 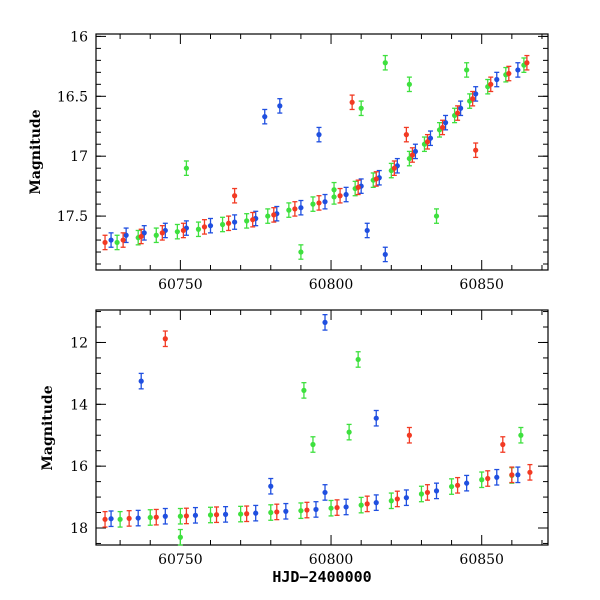 I want to click on y-tick-label: 18, so click(x=79, y=529).